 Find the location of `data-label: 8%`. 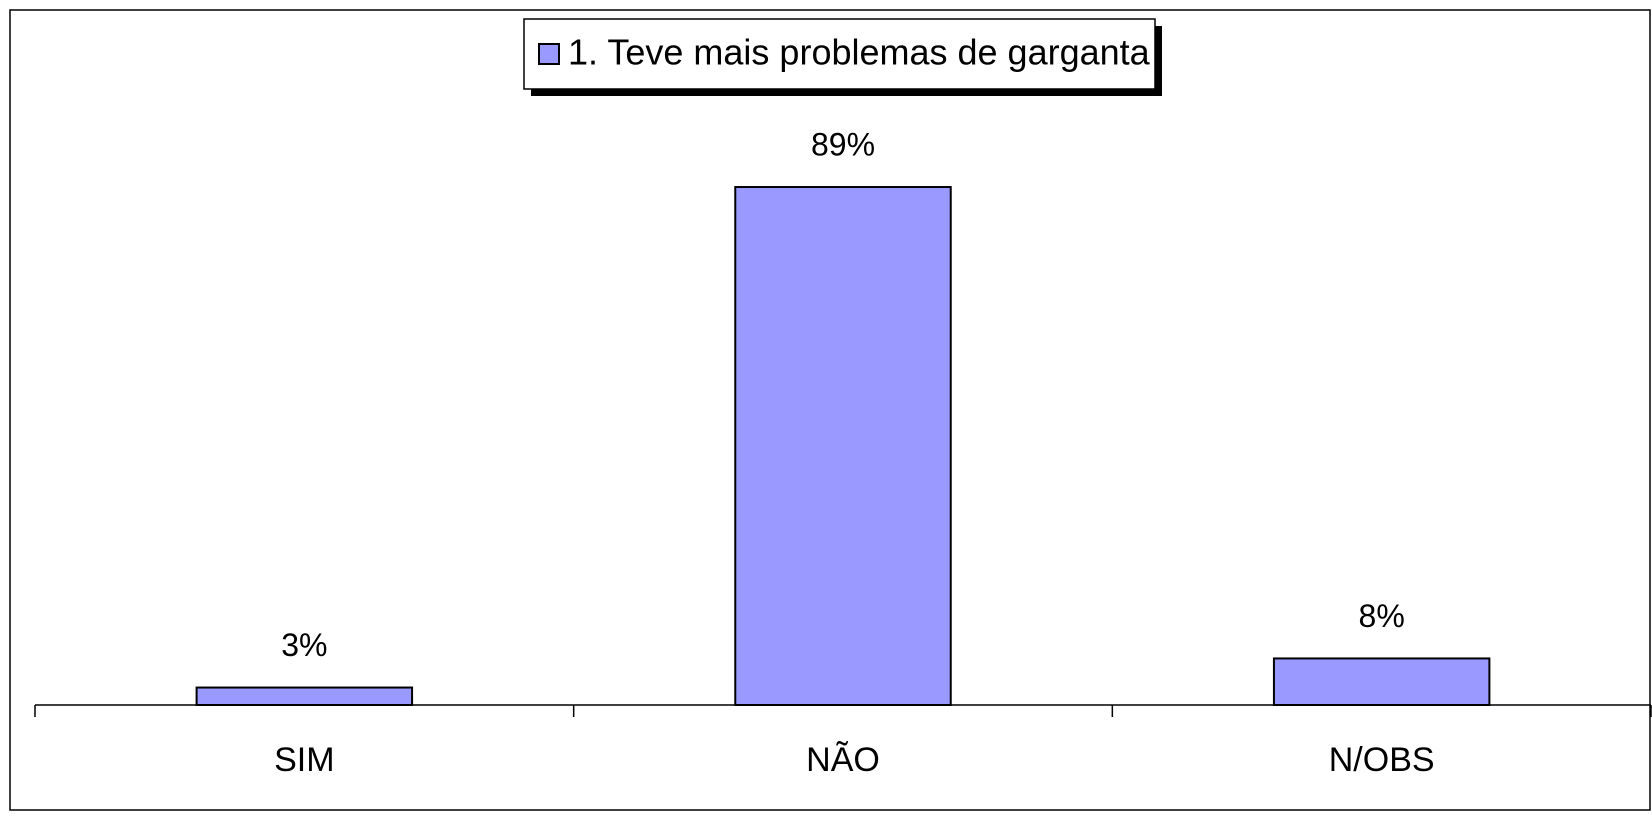

data-label: 8% is located at coordinates (1382, 616).